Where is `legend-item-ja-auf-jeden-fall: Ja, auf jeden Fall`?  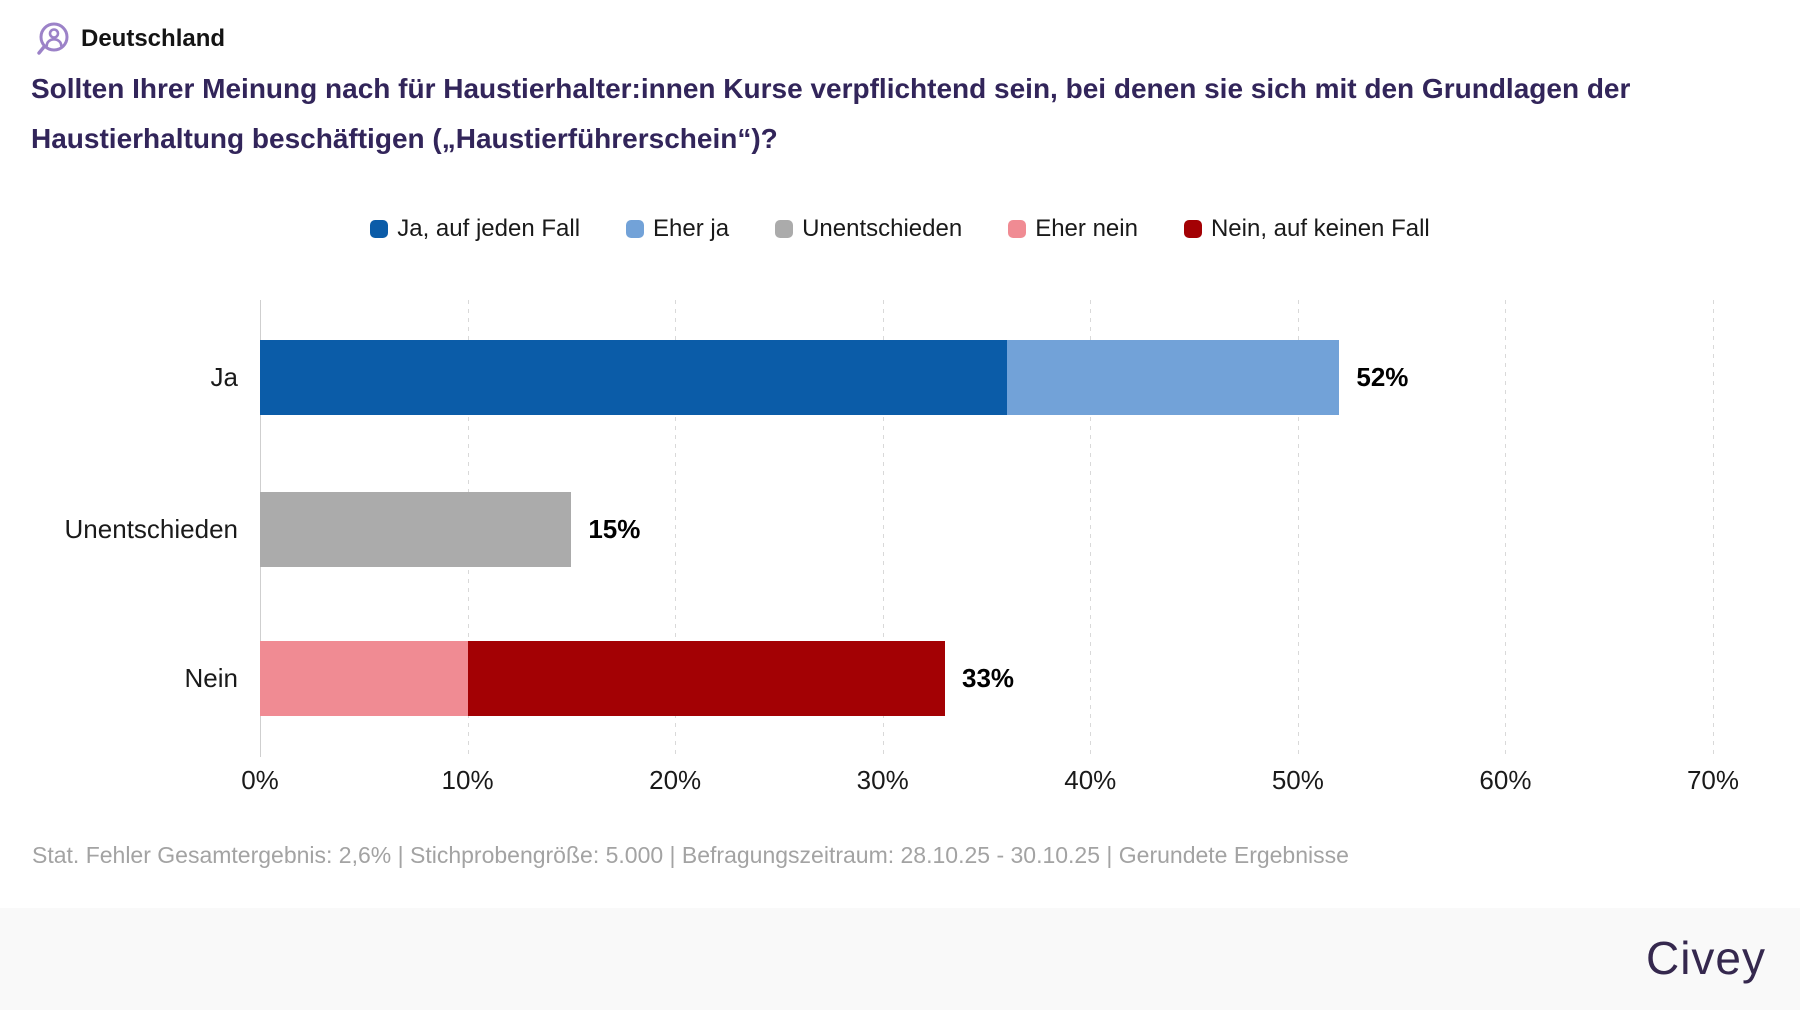 legend-item-ja-auf-jeden-fall: Ja, auf jeden Fall is located at coordinates (475, 229).